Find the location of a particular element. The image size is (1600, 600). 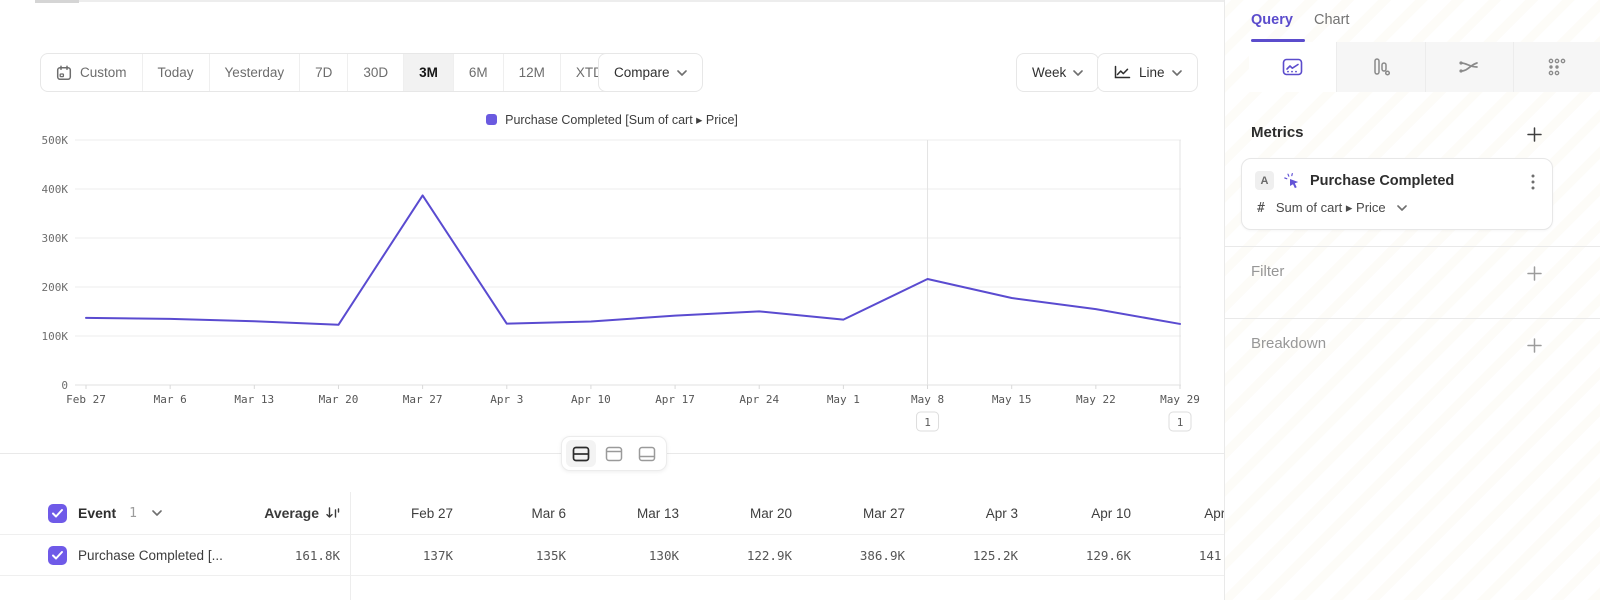

chart-type-selector is located at coordinates (1424, 67).